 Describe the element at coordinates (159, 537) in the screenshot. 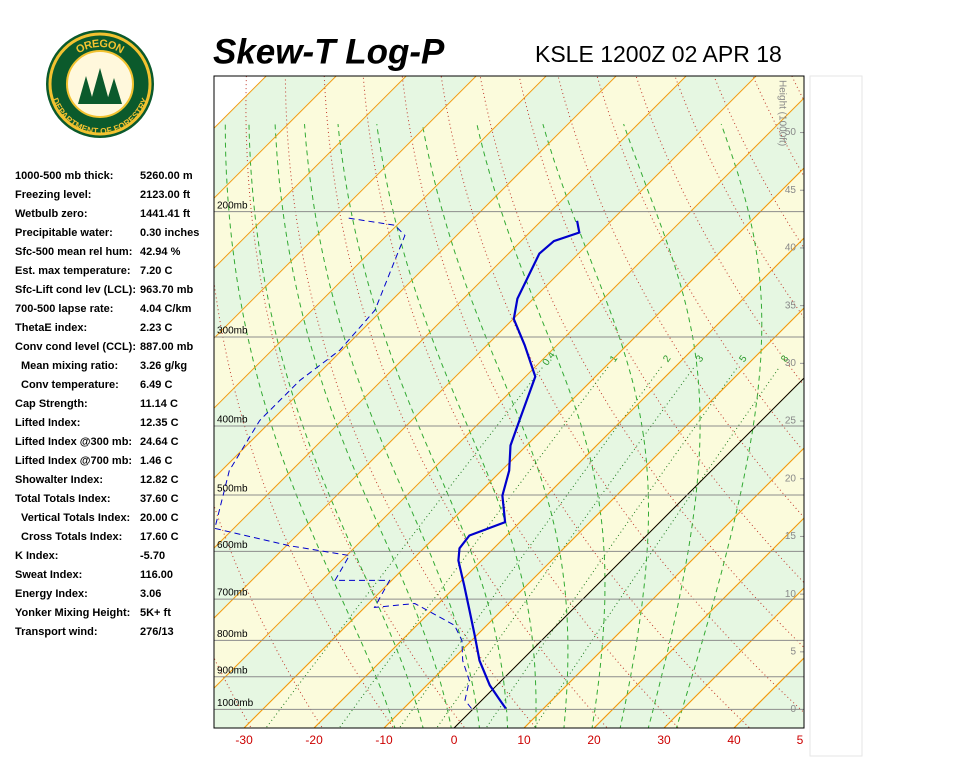

I see `stat-value: 17.60 C` at that location.